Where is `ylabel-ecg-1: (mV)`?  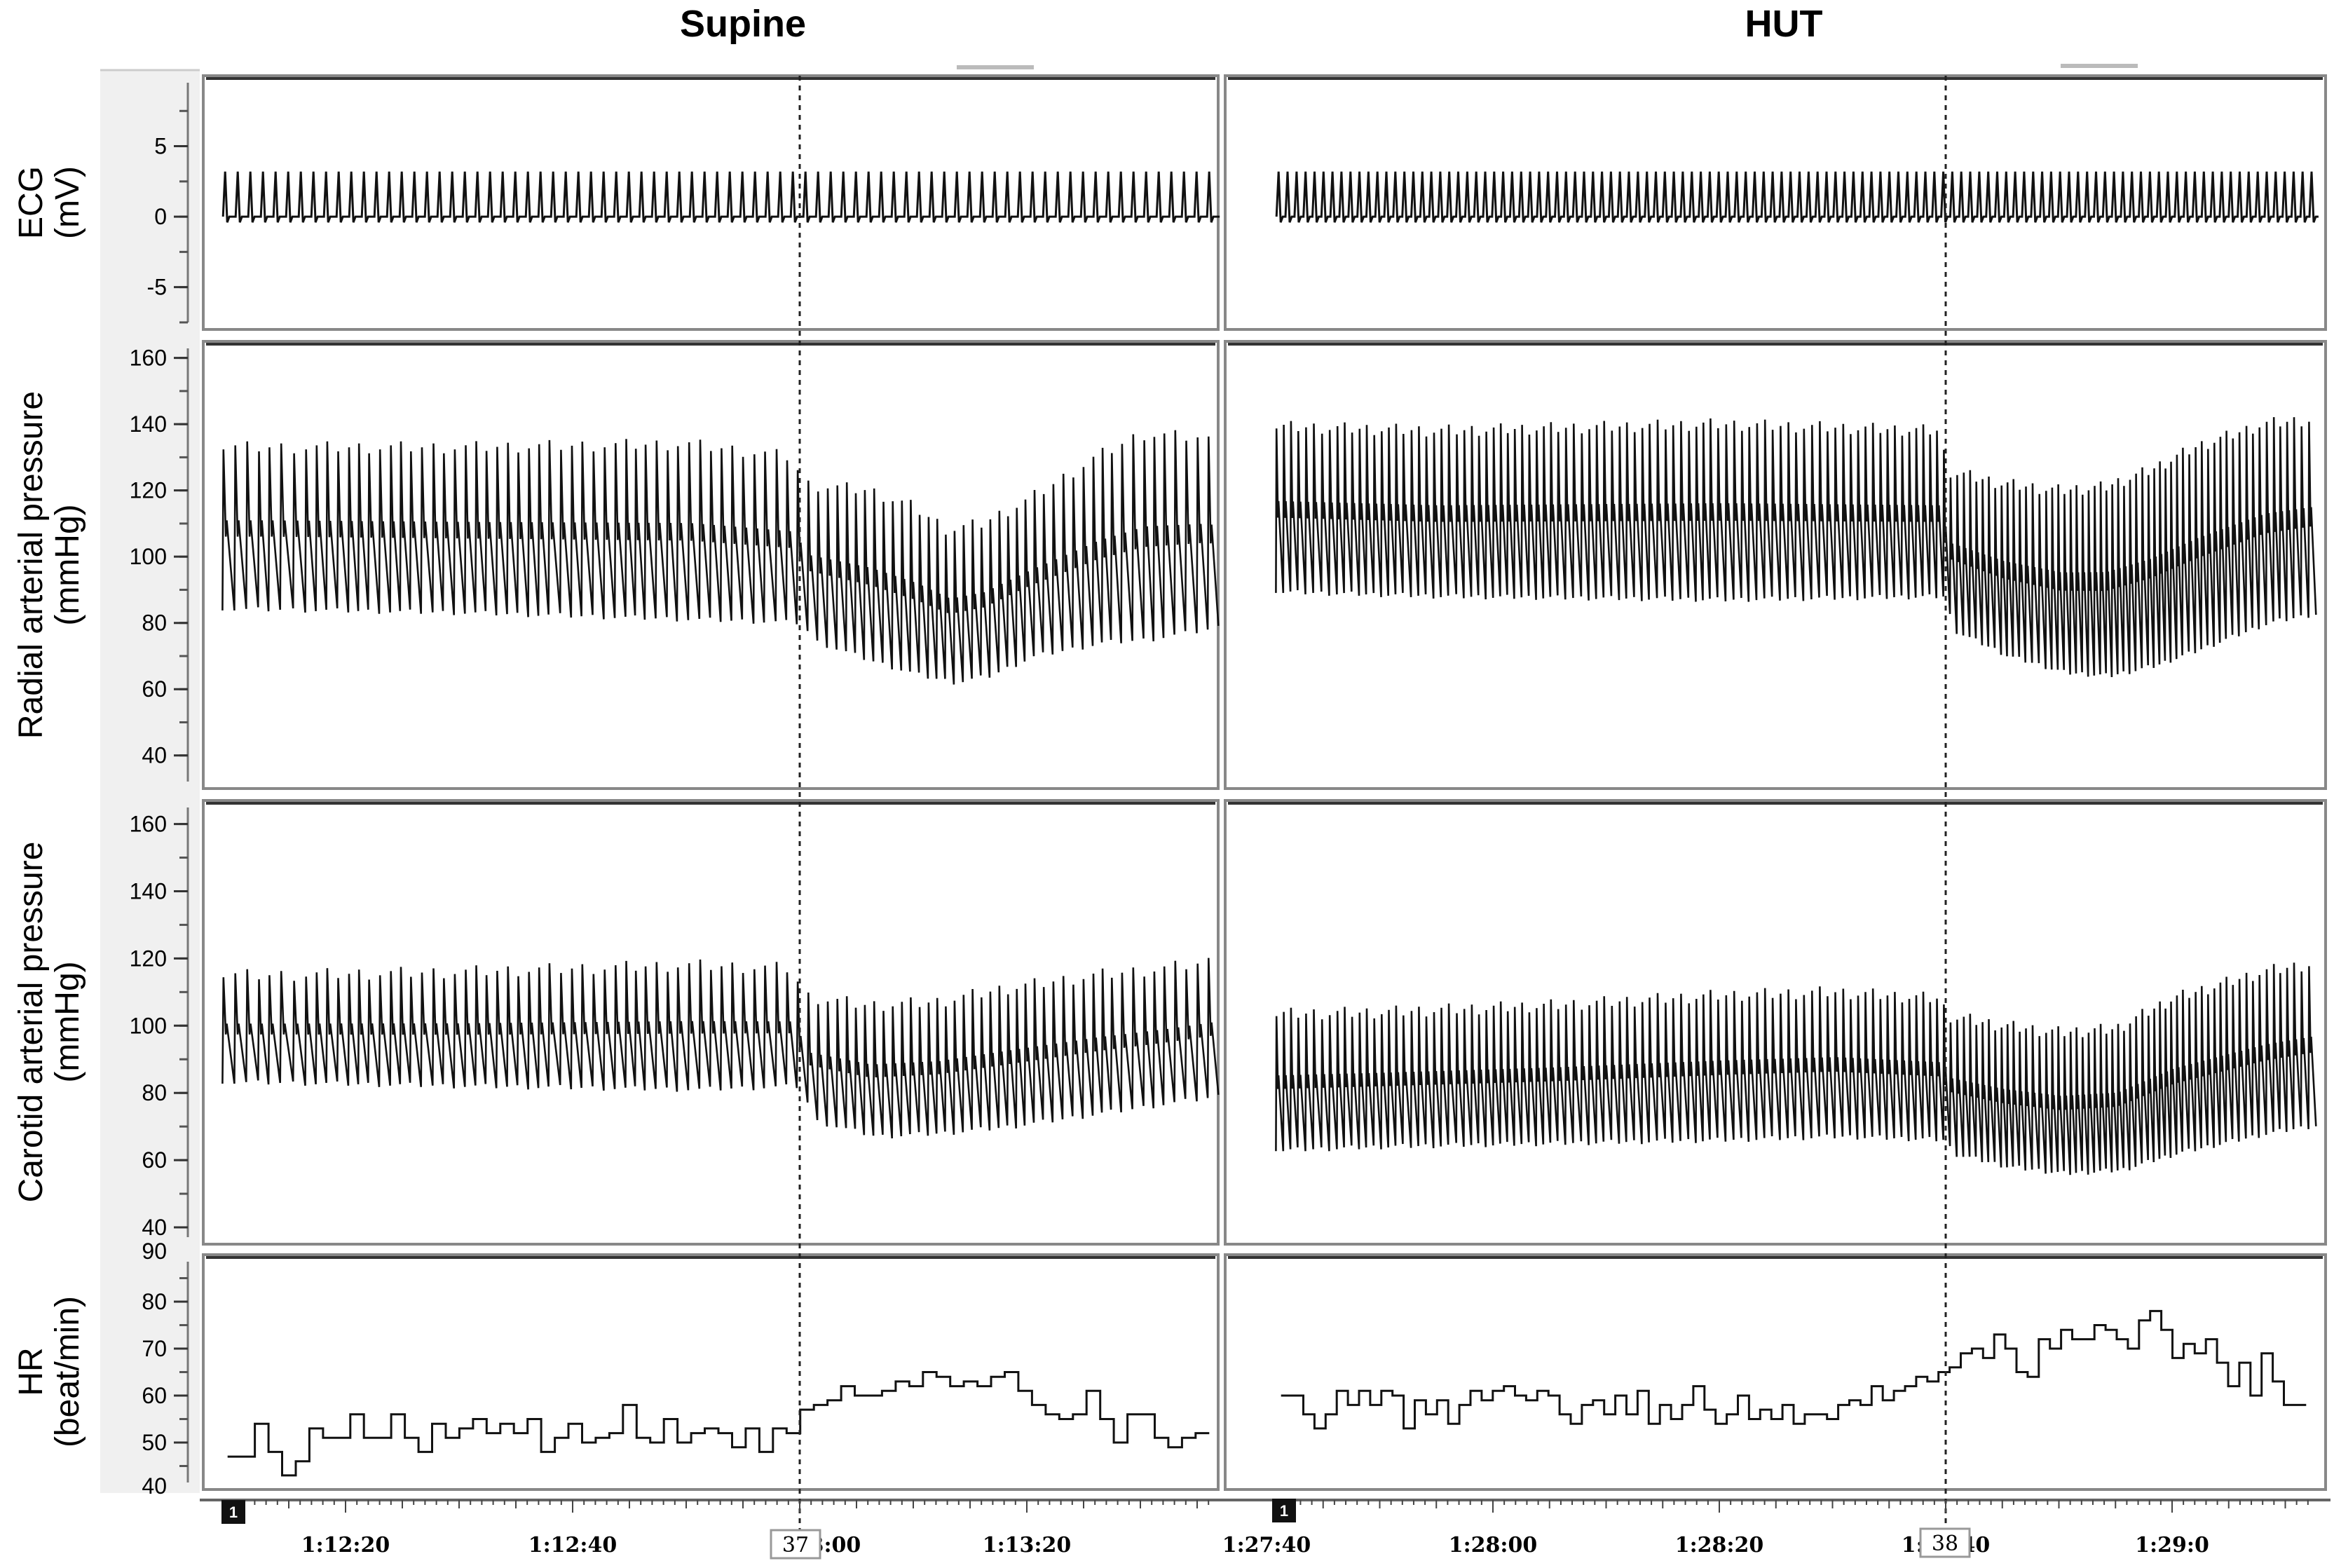
ylabel-ecg-1: (mV) is located at coordinates (67, 202).